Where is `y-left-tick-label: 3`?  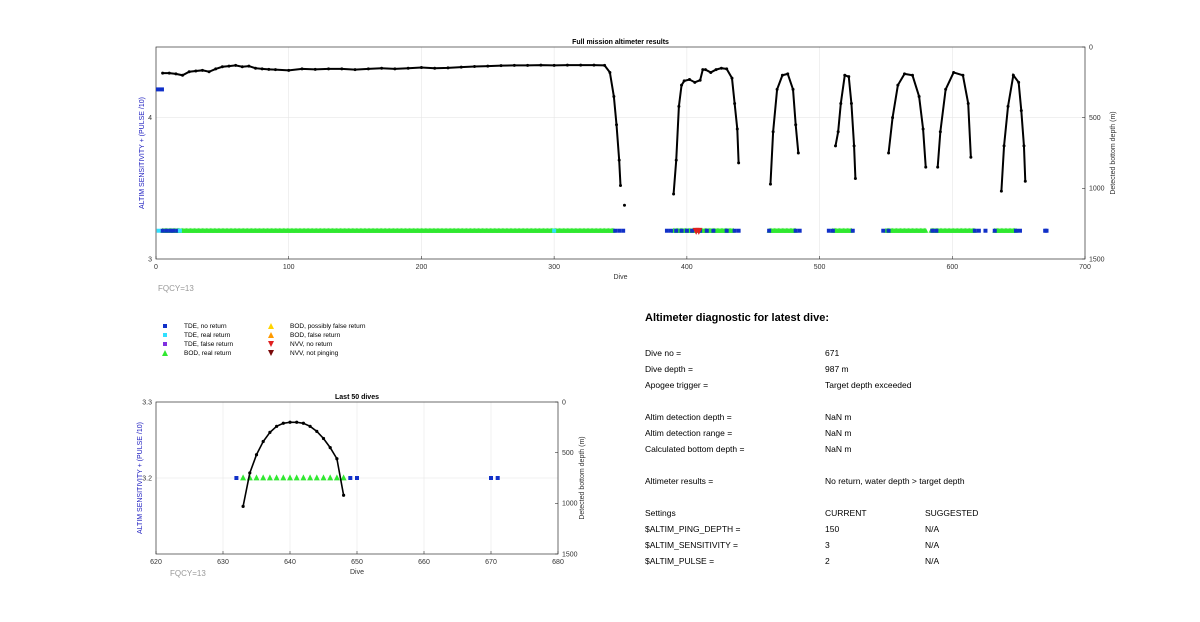 y-left-tick-label: 3 is located at coordinates (150, 259).